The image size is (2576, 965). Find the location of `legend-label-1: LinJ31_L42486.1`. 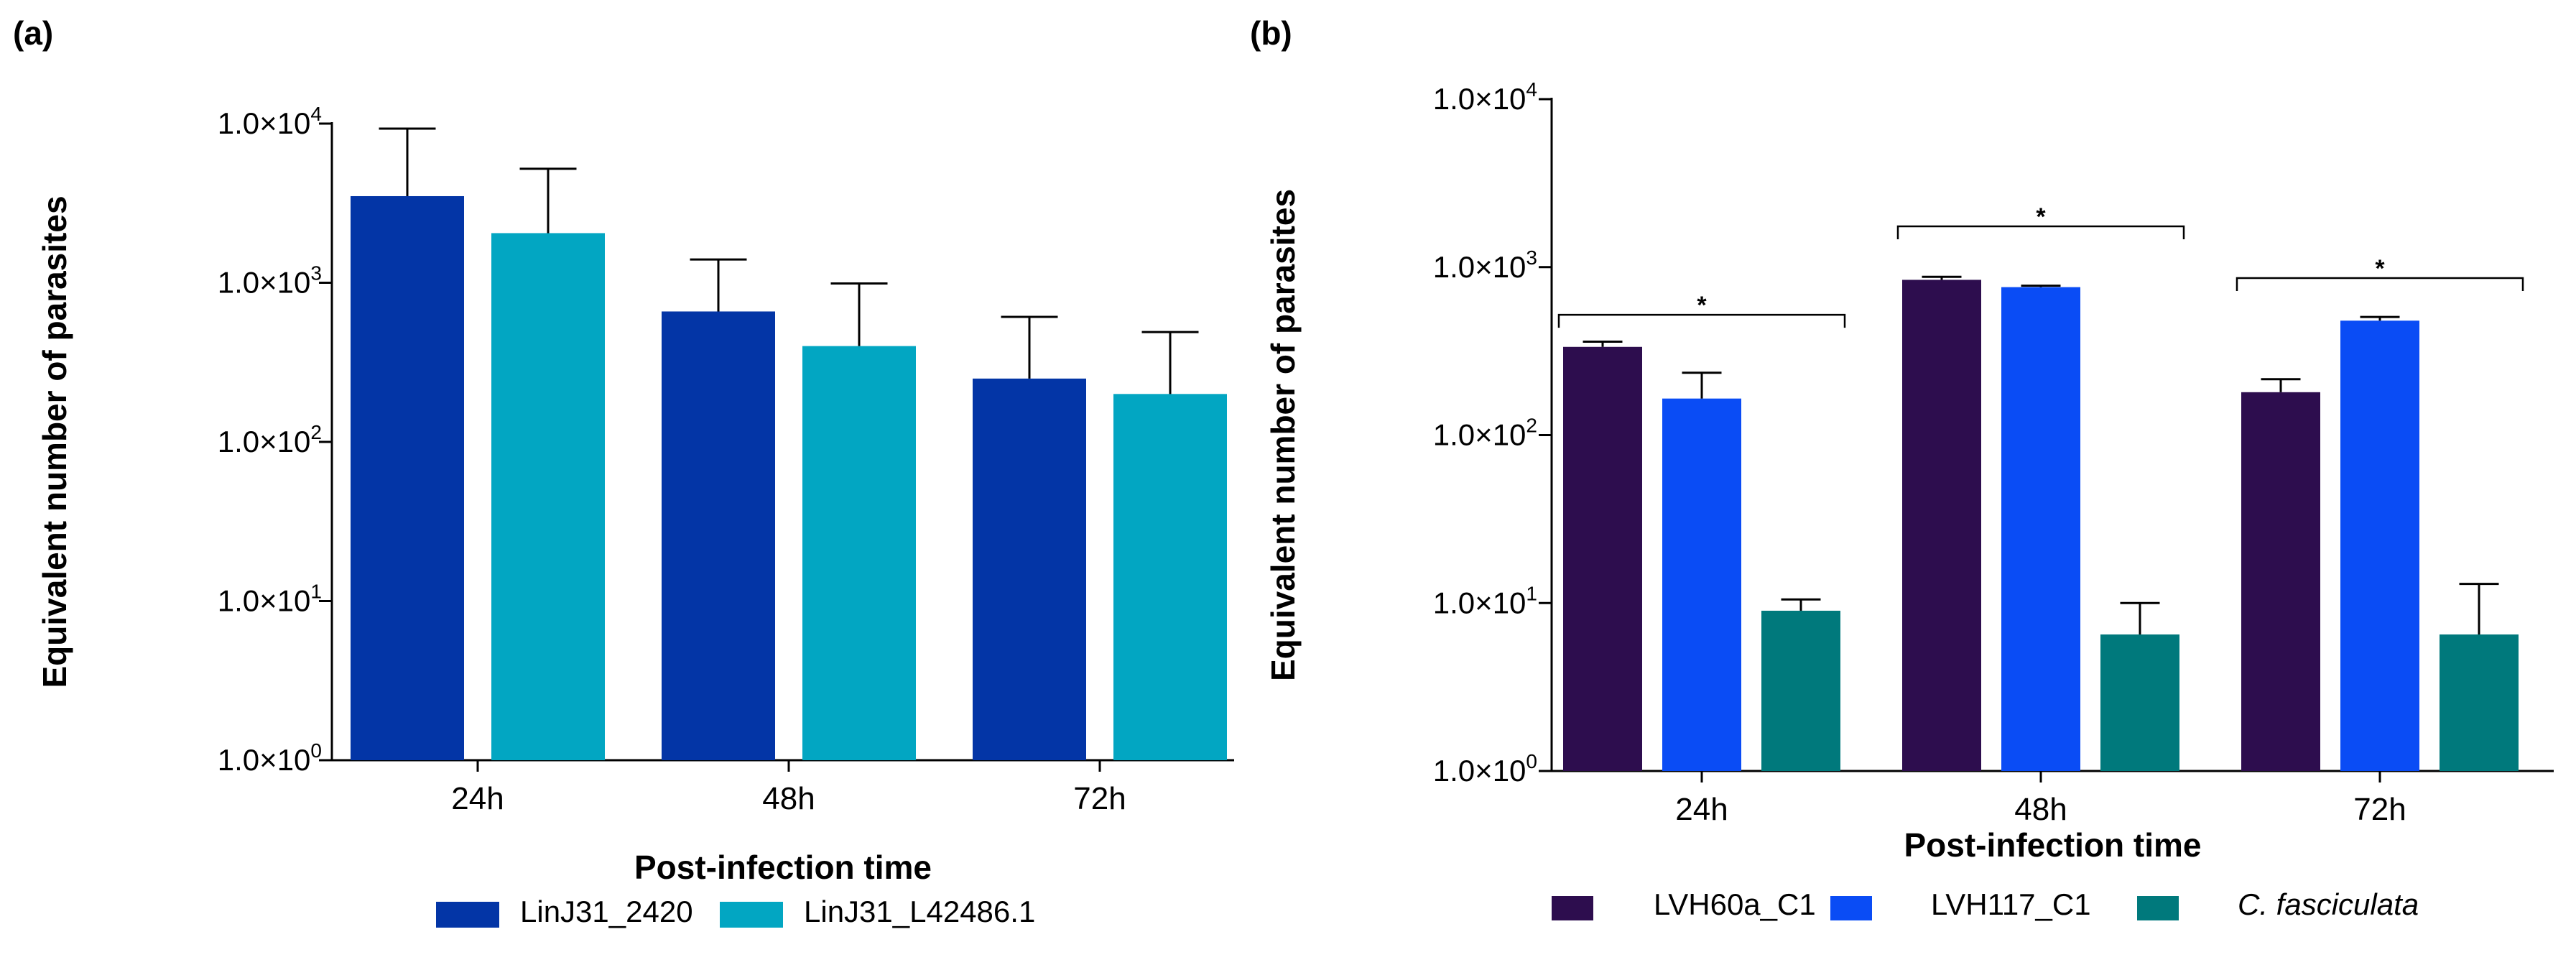

legend-label-1: LinJ31_L42486.1 is located at coordinates (919, 911).